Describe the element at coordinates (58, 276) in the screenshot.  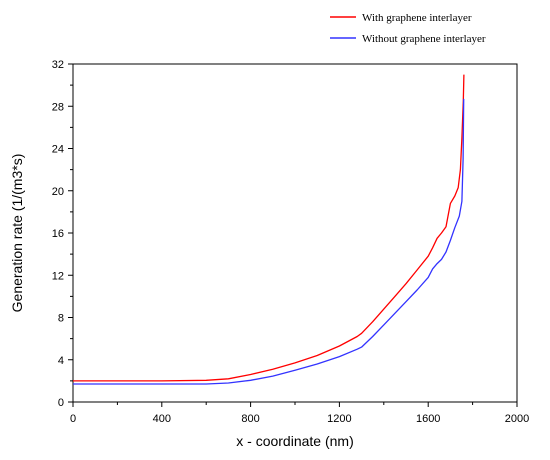
I see `y-tick-label: 12` at that location.